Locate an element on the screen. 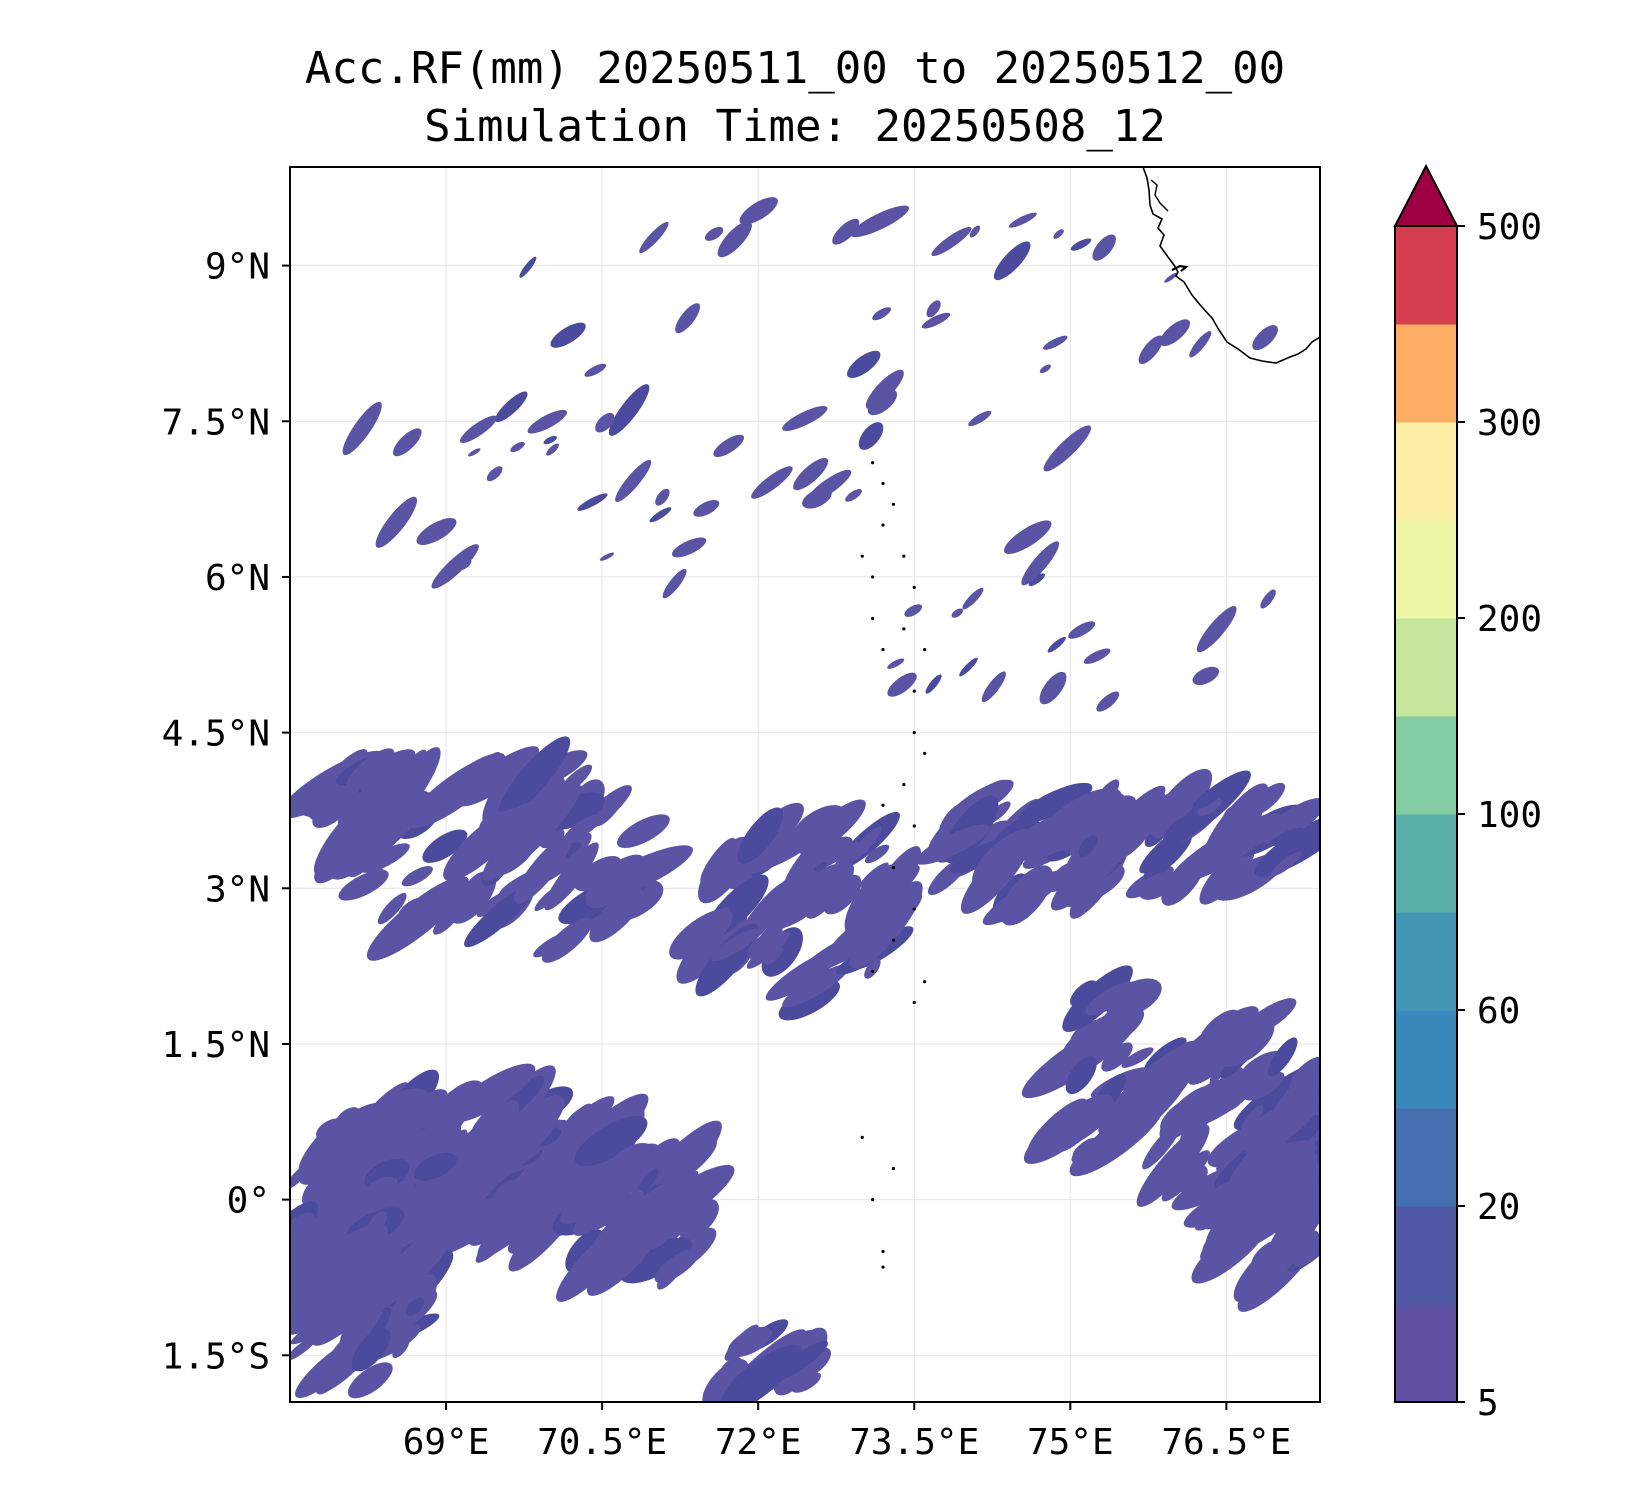 Image resolution: width=1650 pixels, height=1500 pixels. cbtick-label-6: 500 is located at coordinates (1509, 227).